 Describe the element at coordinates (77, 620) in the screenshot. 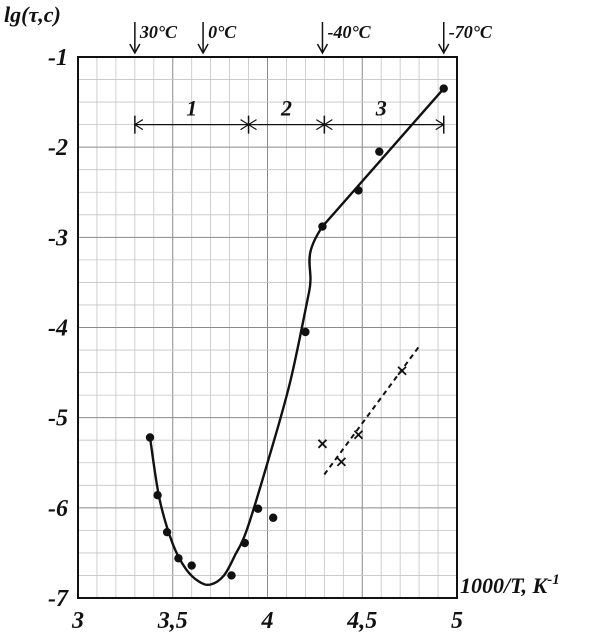

I see `x-tick-label: 3` at that location.